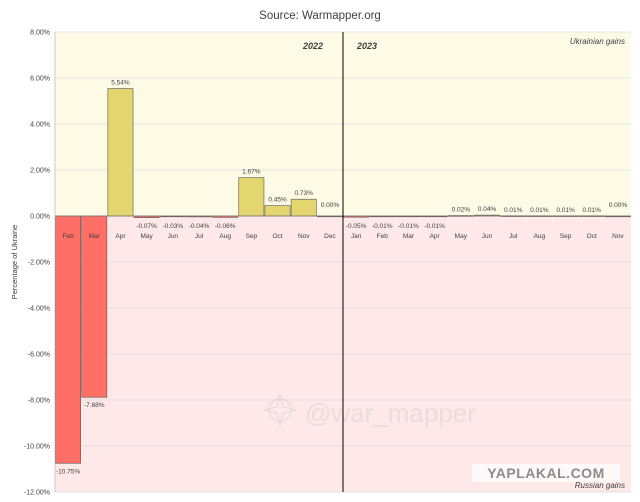 The height and width of the screenshot is (502, 640). I want to click on x-tick-label: Dec, so click(330, 236).